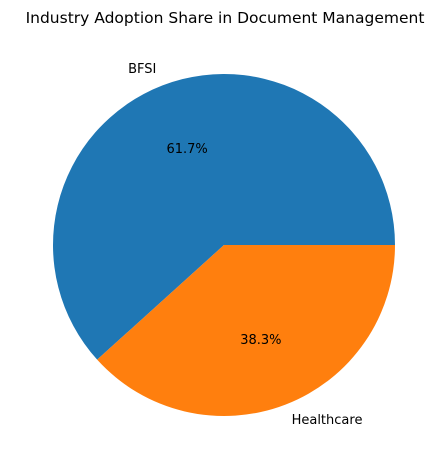 The image size is (447, 470). What do you see at coordinates (142, 69) in the screenshot?
I see `slice-label-bfsi: BFSI` at bounding box center [142, 69].